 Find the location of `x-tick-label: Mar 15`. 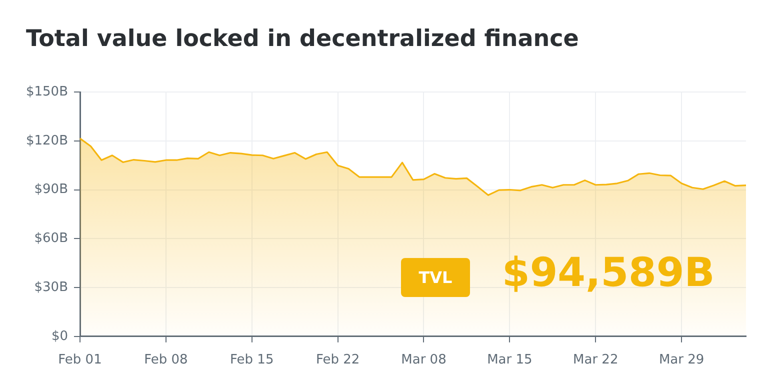

x-tick-label: Mar 15 is located at coordinates (509, 360).